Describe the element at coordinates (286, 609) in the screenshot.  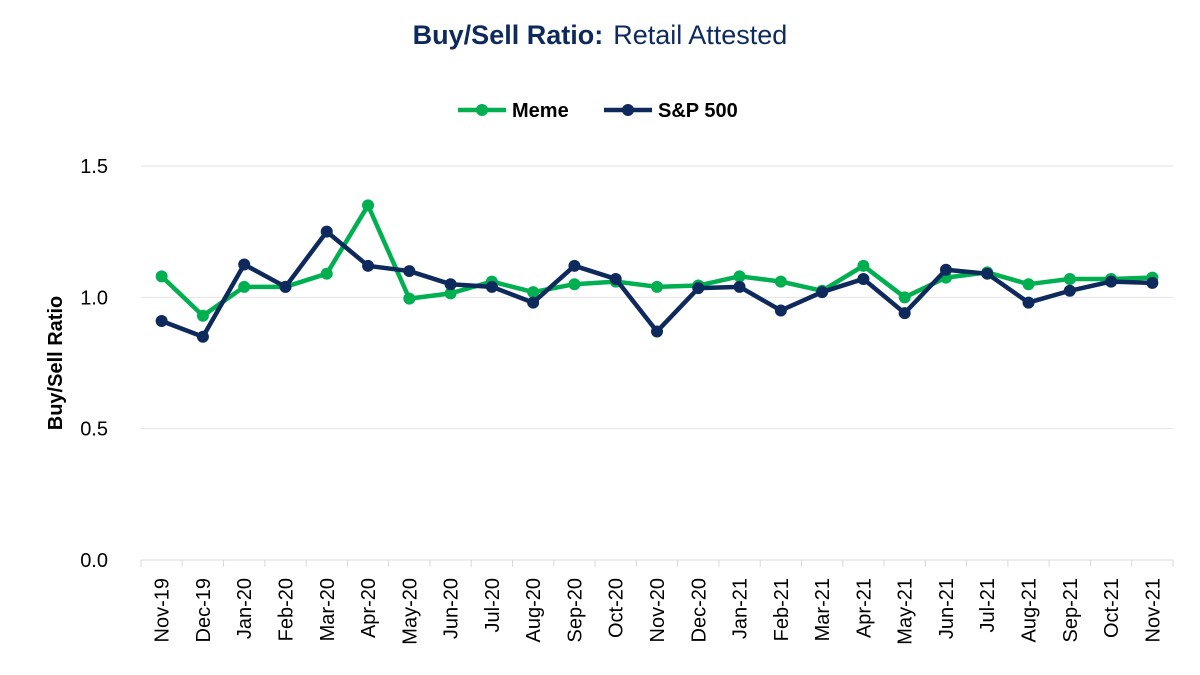
I see `x-tick-label: Feb-20` at that location.